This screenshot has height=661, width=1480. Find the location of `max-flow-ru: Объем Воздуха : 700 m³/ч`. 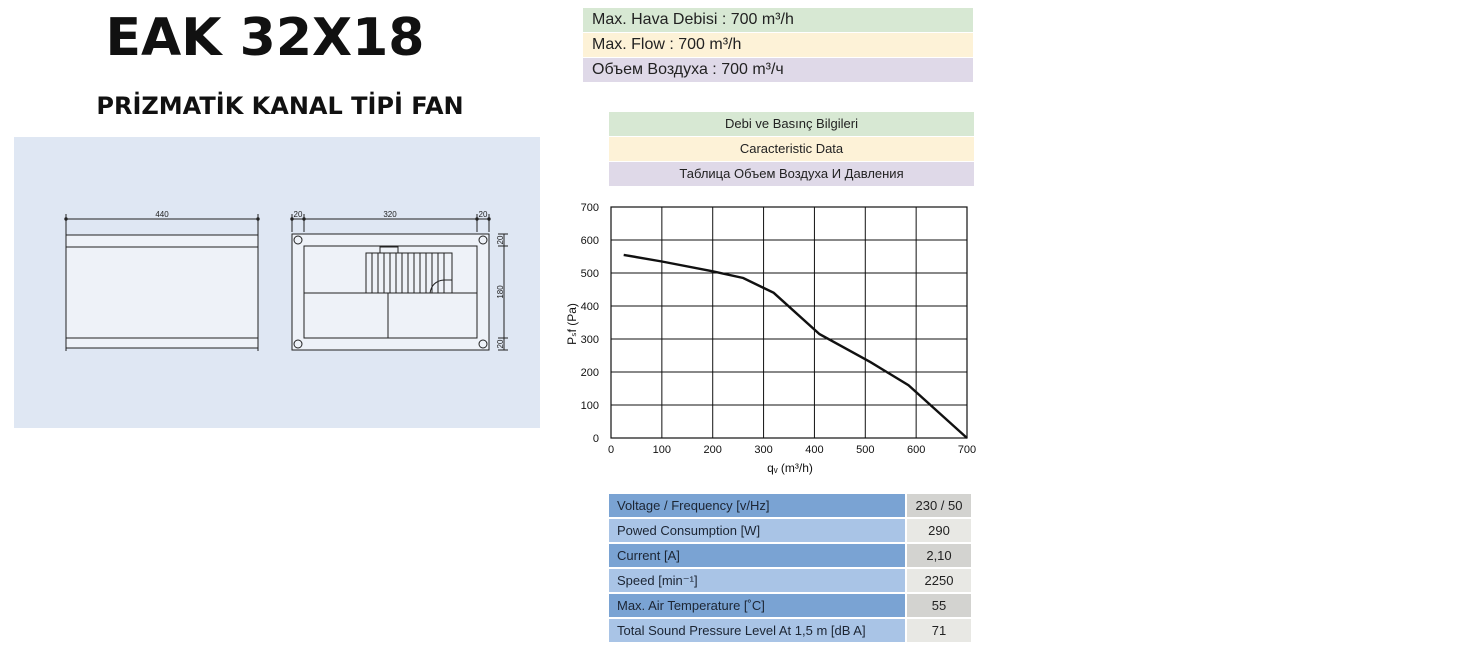

max-flow-ru: Объем Воздуха : 700 m³/ч is located at coordinates (778, 70).